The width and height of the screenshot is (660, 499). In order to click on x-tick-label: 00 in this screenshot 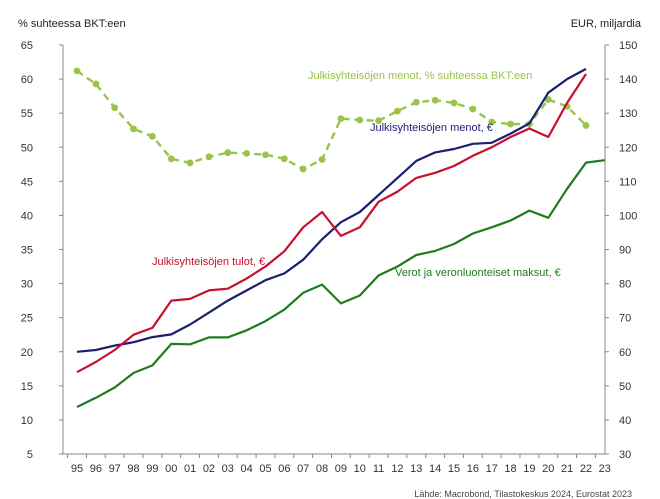, I will do `click(171, 469)`.